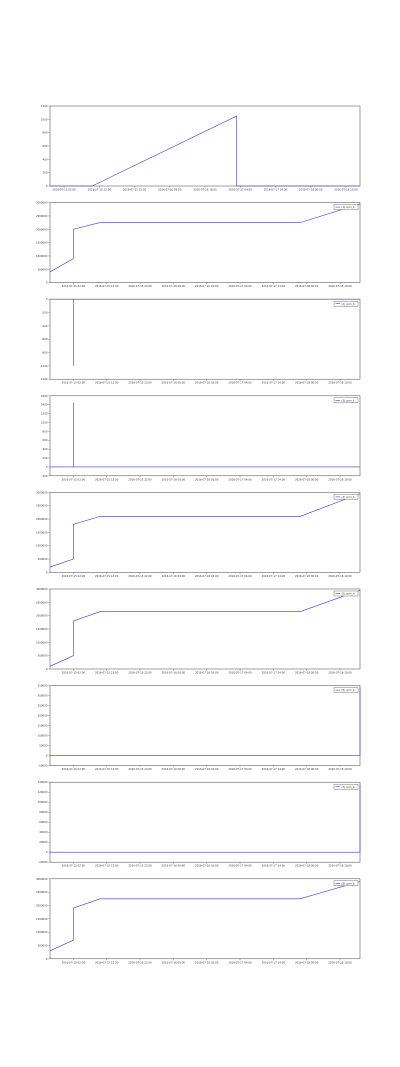 The image size is (400, 1067). Describe the element at coordinates (43, 706) in the screenshot. I see `y-tick-label: 250000` at that location.